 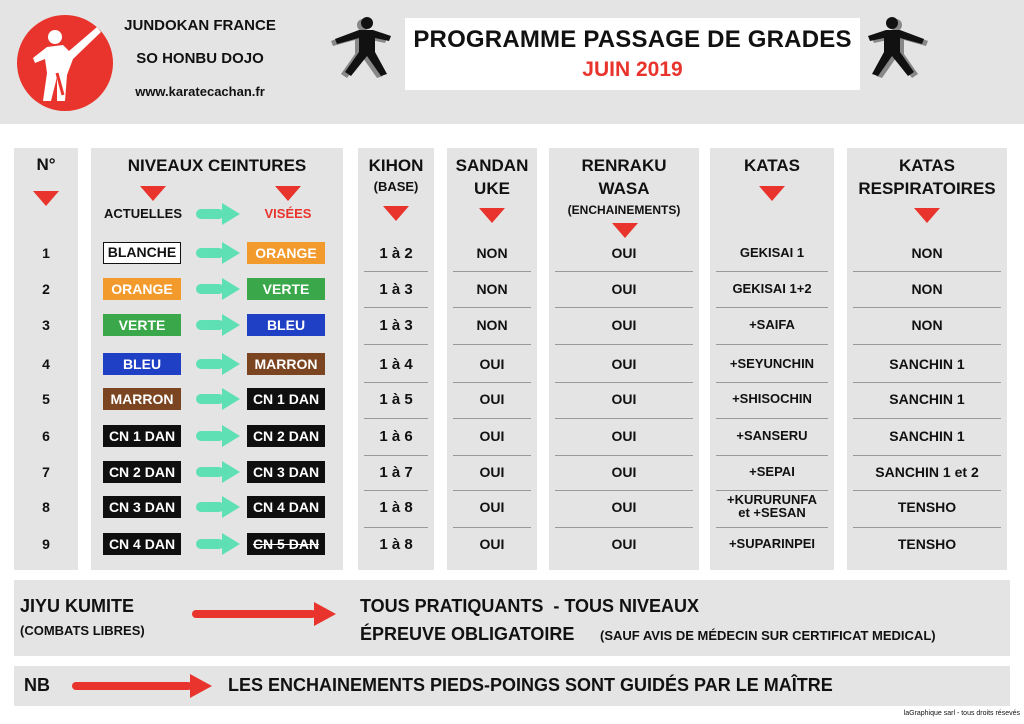 What do you see at coordinates (286, 325) in the screenshot?
I see `belt-target: BLEU` at bounding box center [286, 325].